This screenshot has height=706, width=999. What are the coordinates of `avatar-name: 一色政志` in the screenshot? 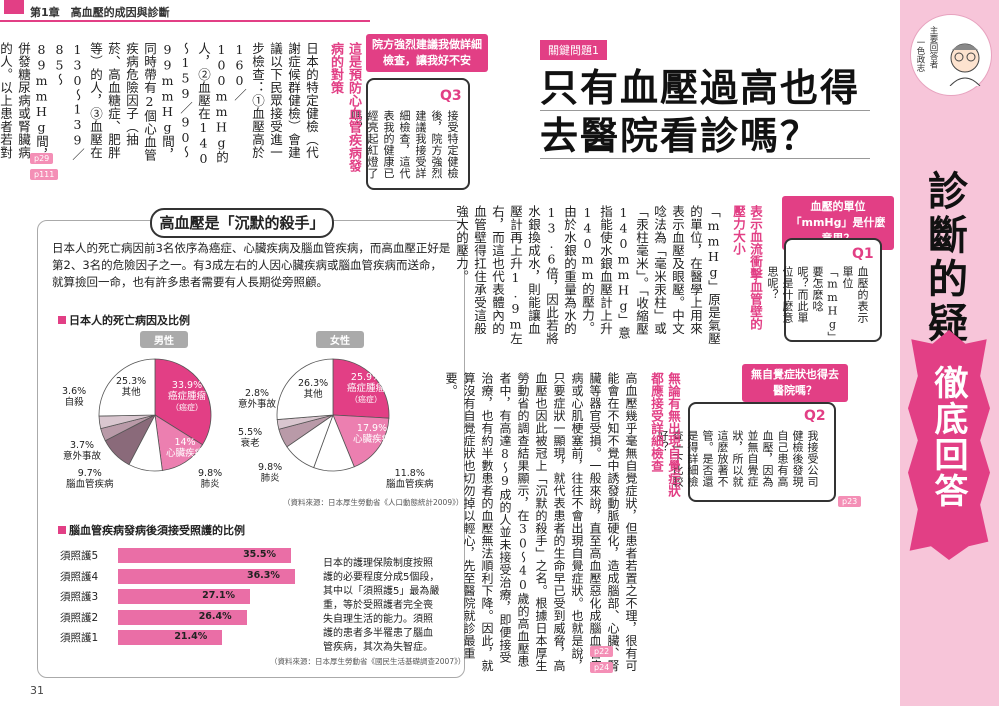 It's located at (920, 55).